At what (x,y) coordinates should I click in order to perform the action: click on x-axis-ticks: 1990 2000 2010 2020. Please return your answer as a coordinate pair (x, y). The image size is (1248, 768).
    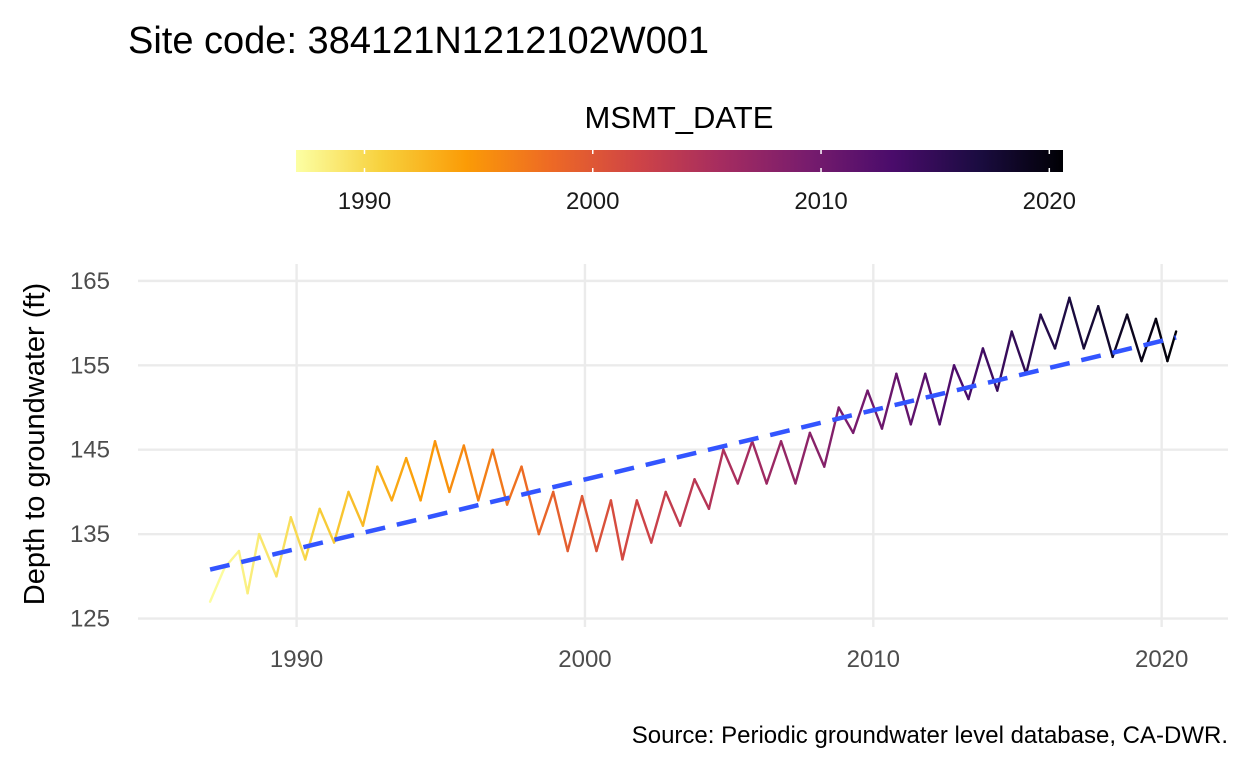
    Looking at the image, I should click on (729, 659).